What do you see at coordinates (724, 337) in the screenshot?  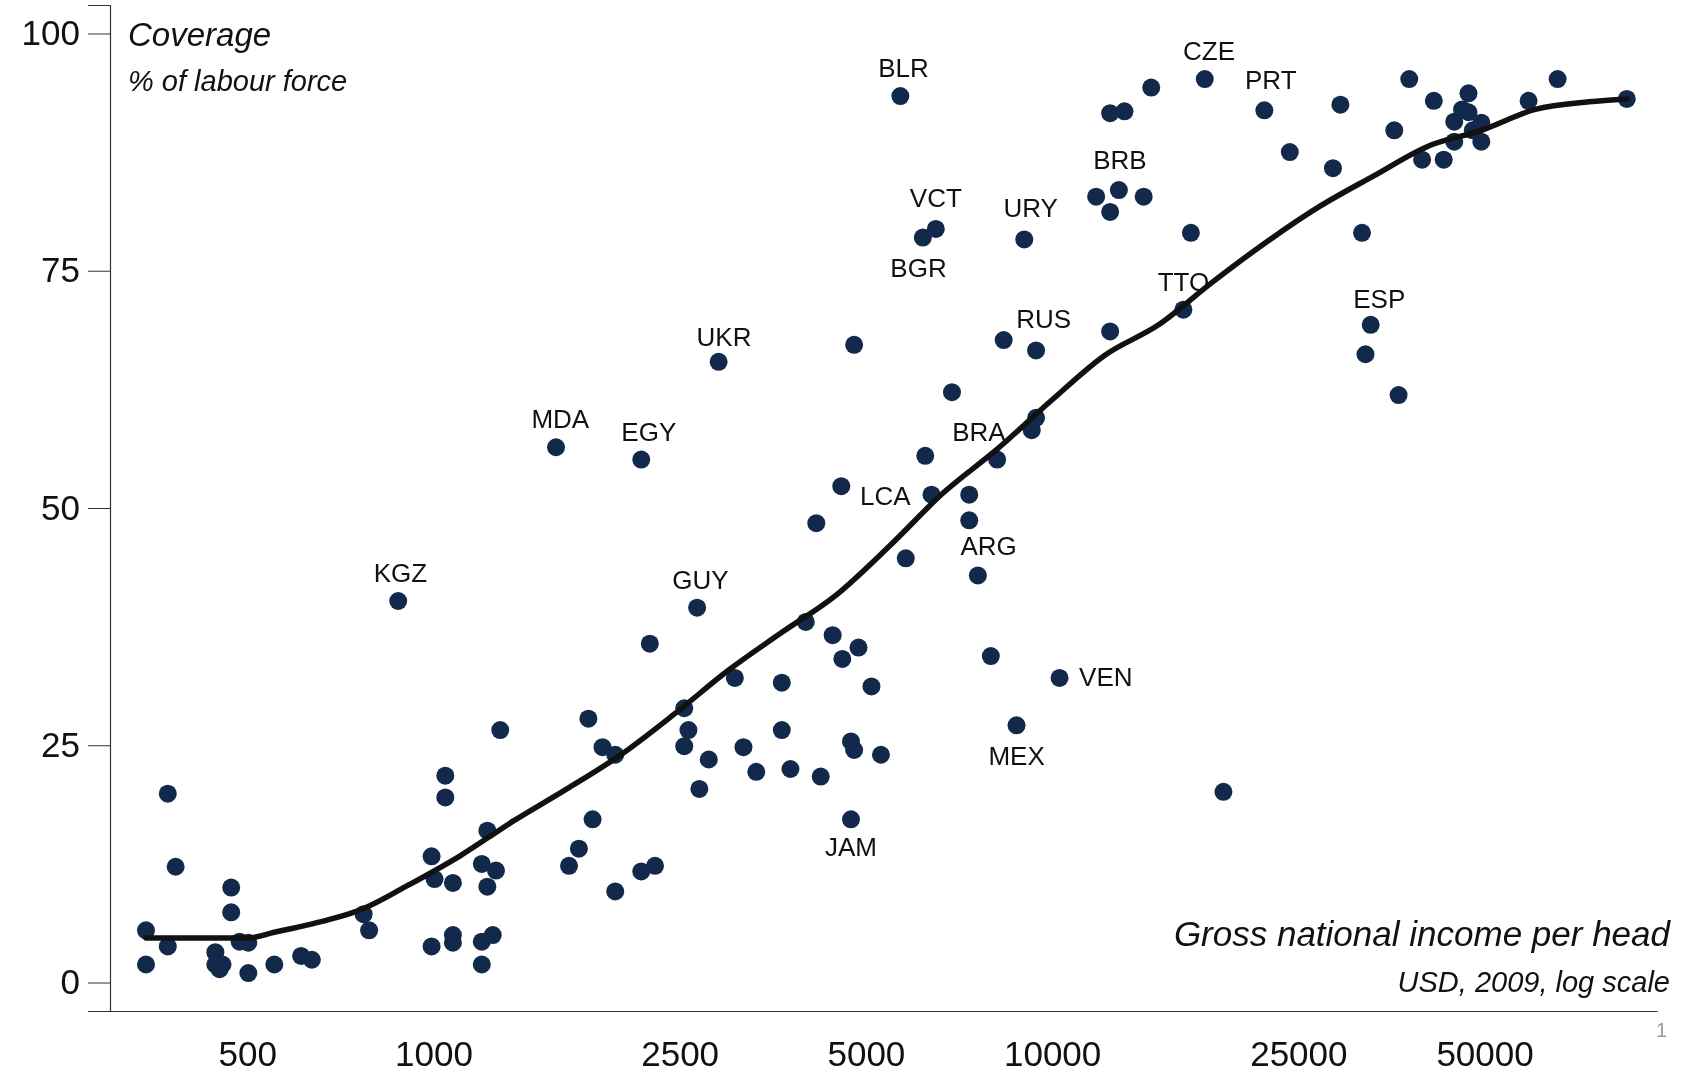 I see `annotation: UKR` at bounding box center [724, 337].